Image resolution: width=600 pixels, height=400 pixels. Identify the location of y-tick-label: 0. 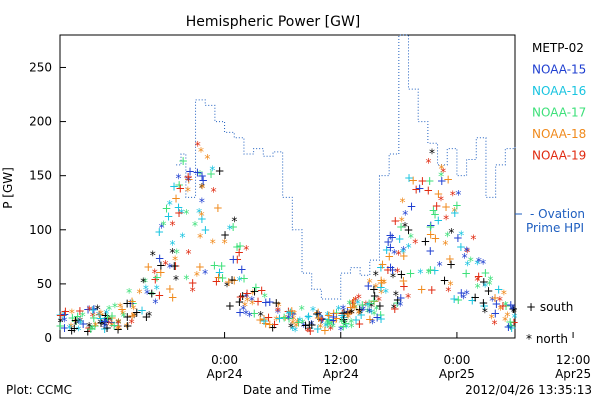
(48, 338).